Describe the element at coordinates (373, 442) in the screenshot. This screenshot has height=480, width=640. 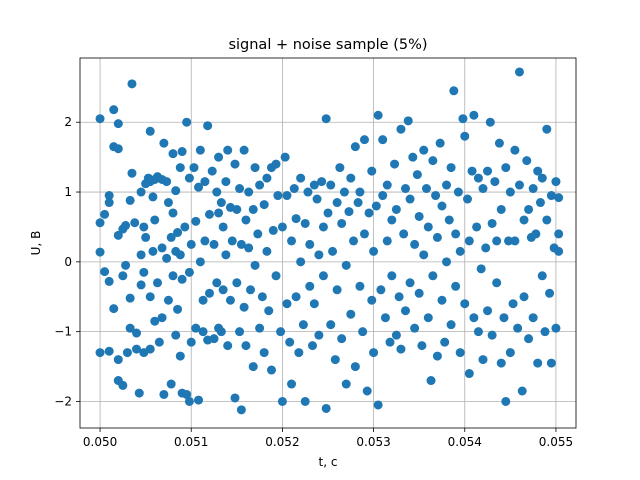
I see `x-tick-label: 0.053` at that location.